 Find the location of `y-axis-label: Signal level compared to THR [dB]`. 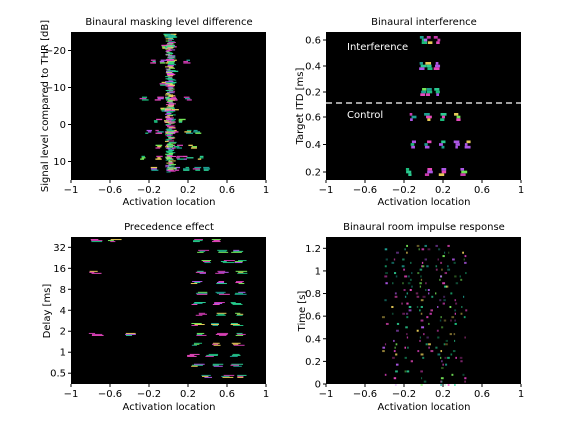

y-axis-label: Signal level compared to THR [dB] is located at coordinates (45, 106).